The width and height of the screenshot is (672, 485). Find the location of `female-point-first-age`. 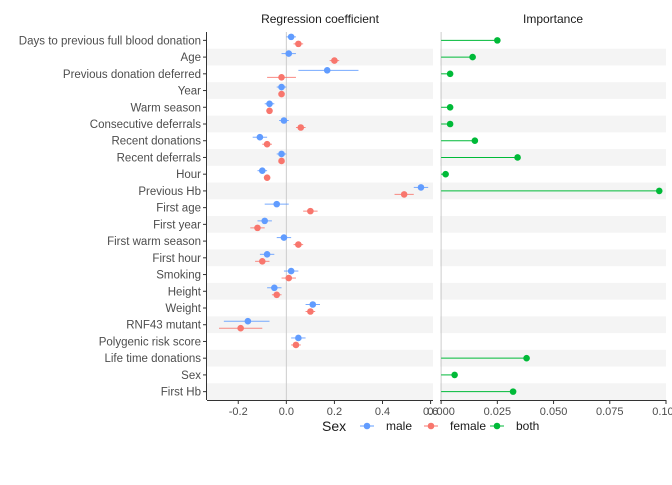

female-point-first-age is located at coordinates (310, 211).